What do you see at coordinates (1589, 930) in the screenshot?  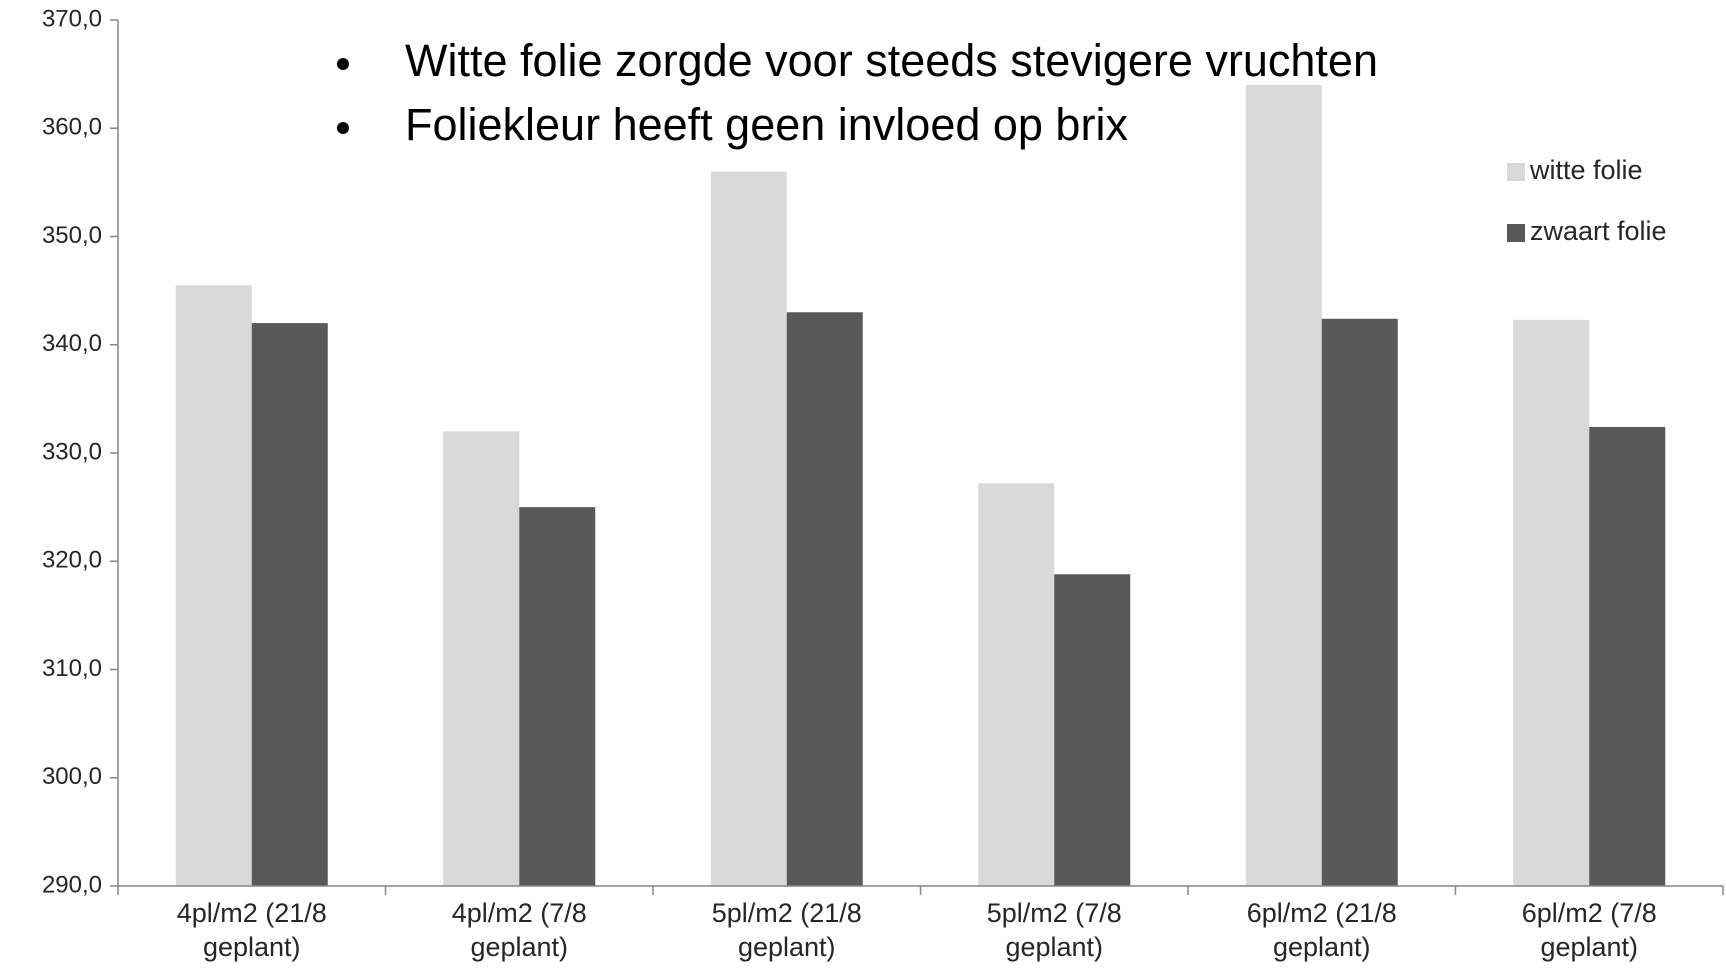 I see `x-tick-label: 6pl/m2 (7/8 geplant)` at bounding box center [1589, 930].